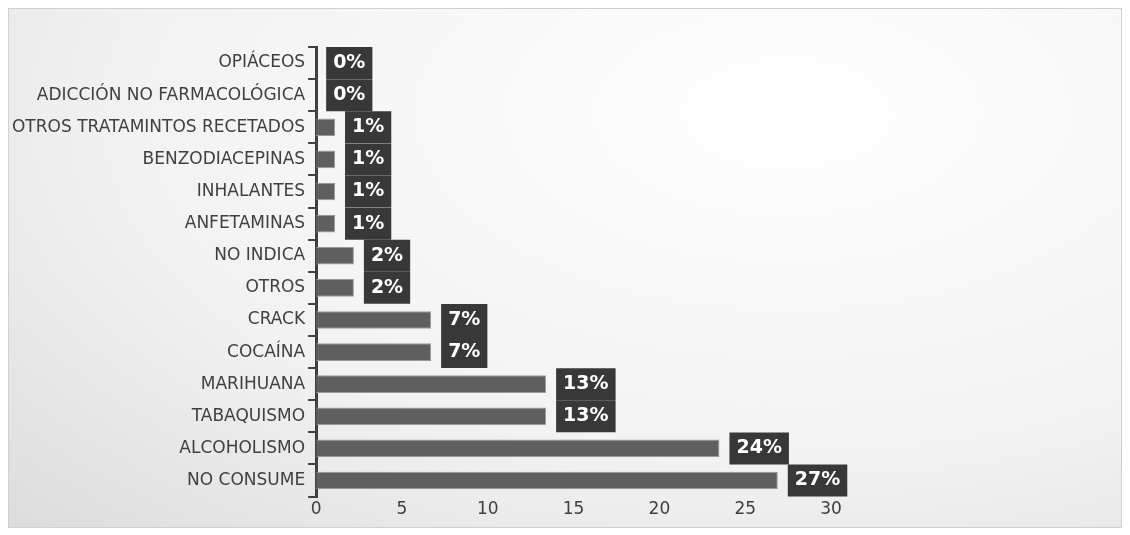 This screenshot has width=1130, height=535. What do you see at coordinates (831, 508) in the screenshot?
I see `x-tick-label: 30` at bounding box center [831, 508].